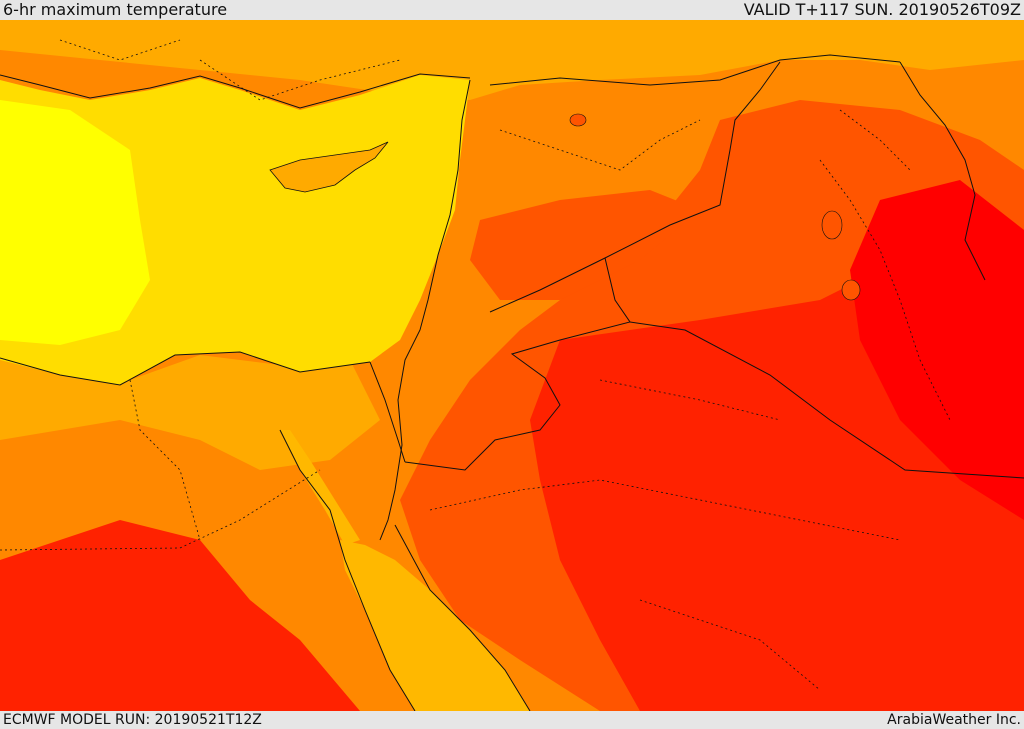 The width and height of the screenshot is (1024, 729). I want to click on valid-time-label: VALID T+117 SUN. 20190526T09Z, so click(882, 9).